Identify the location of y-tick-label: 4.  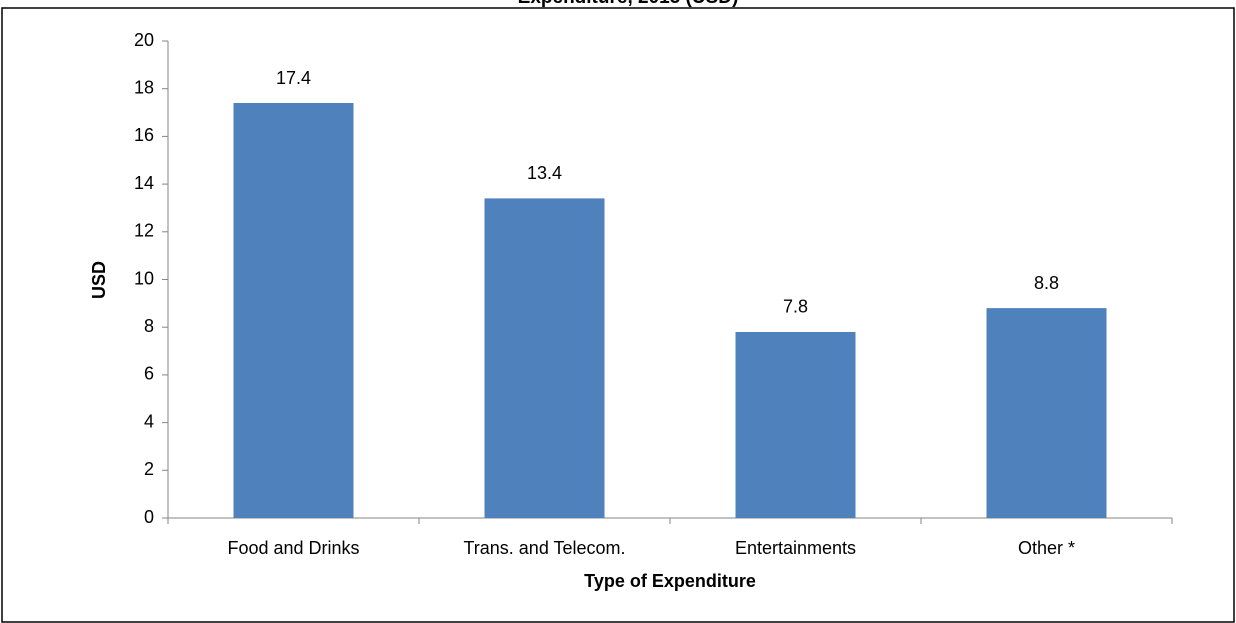
(149, 421).